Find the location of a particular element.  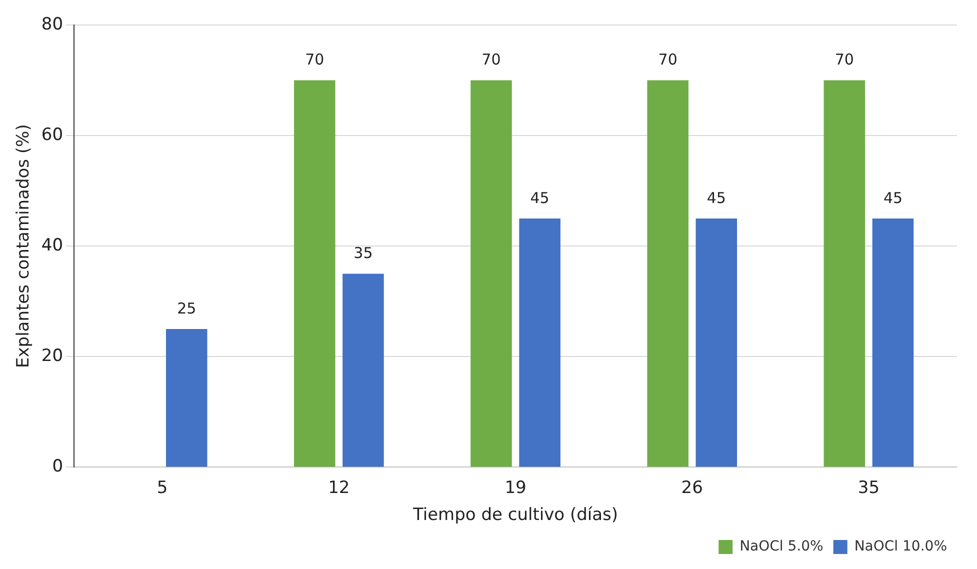

data-label: 25 is located at coordinates (186, 308).